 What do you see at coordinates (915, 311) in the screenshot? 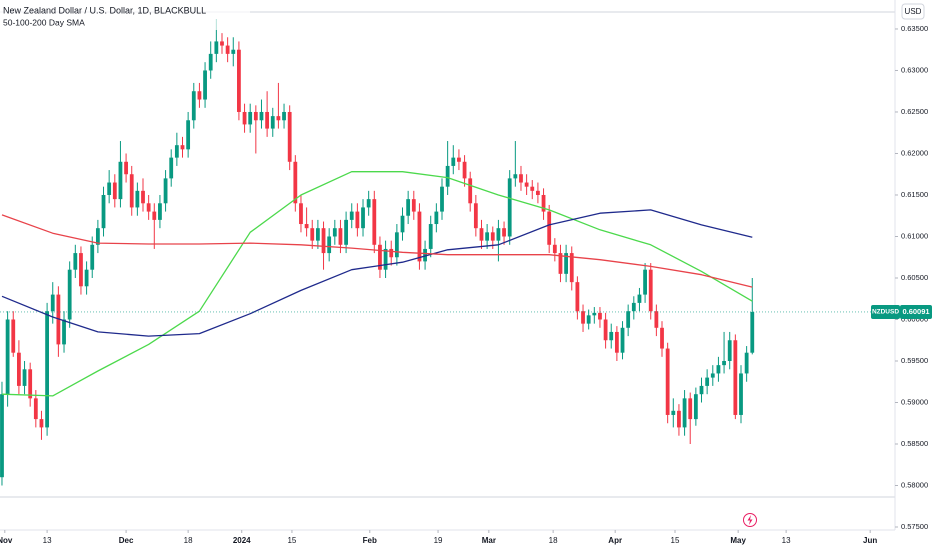
I see `price-label: 0.60091` at bounding box center [915, 311].